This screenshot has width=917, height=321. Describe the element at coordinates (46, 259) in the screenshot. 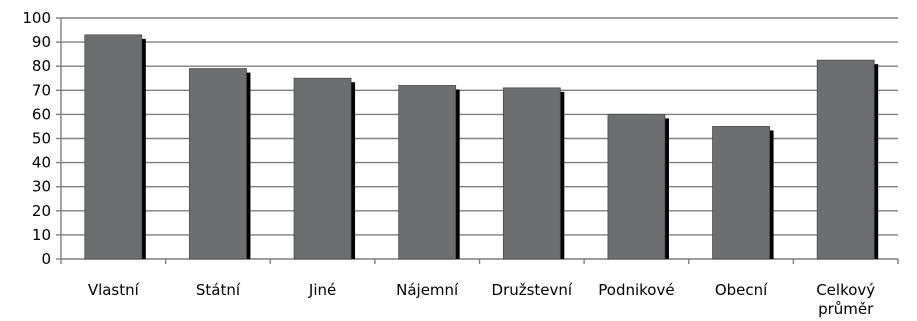

I see `y-tick-label: 0` at that location.